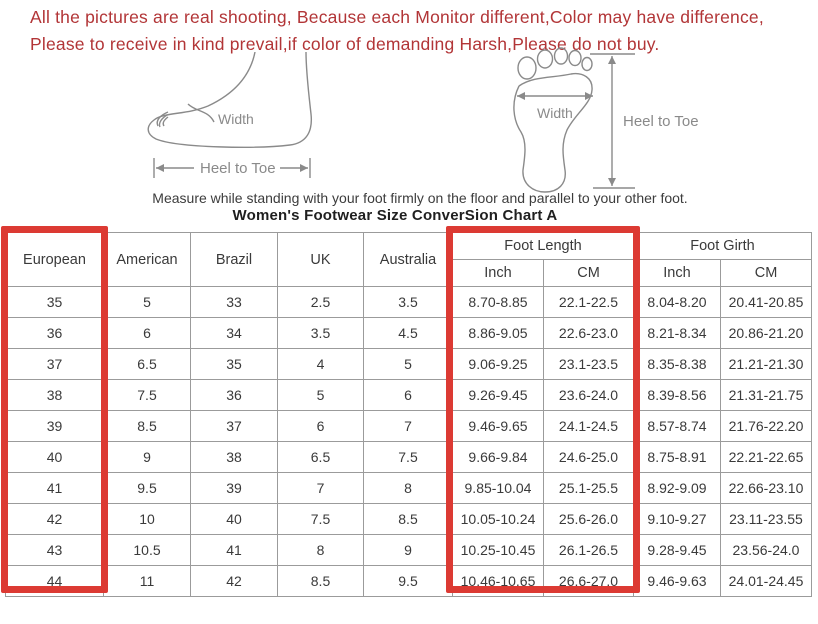 Image resolution: width=818 pixels, height=624 pixels. I want to click on table-cell: 26.1-26.5, so click(588, 550).